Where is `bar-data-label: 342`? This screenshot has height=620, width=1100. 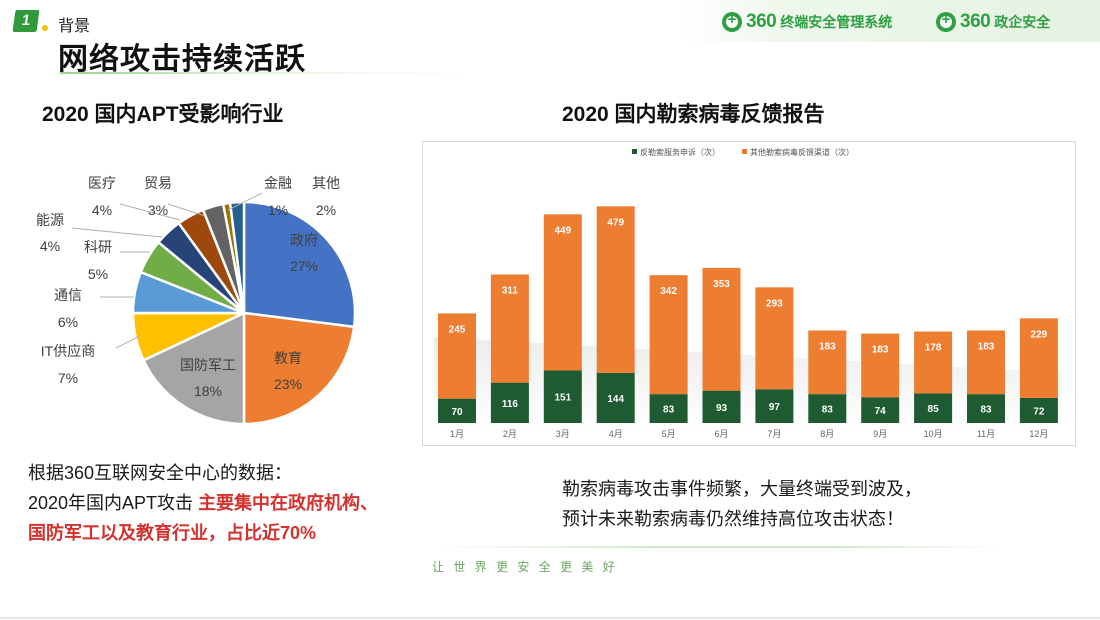 bar-data-label: 342 is located at coordinates (668, 291).